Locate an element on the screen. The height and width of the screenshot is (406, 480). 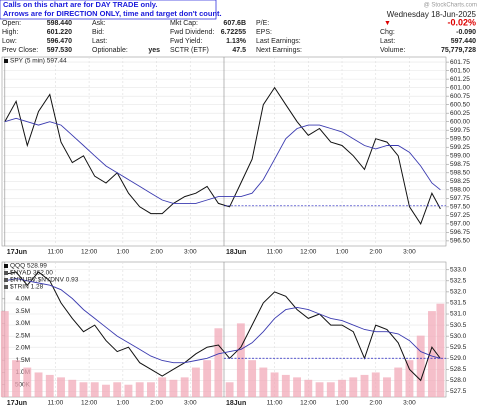
quote-label: Last: is located at coordinates (99, 41).